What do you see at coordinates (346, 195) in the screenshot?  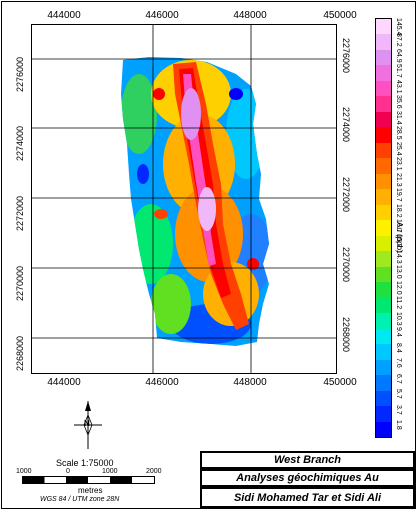 I see `y-tick-right-3: 2272000` at bounding box center [346, 195].